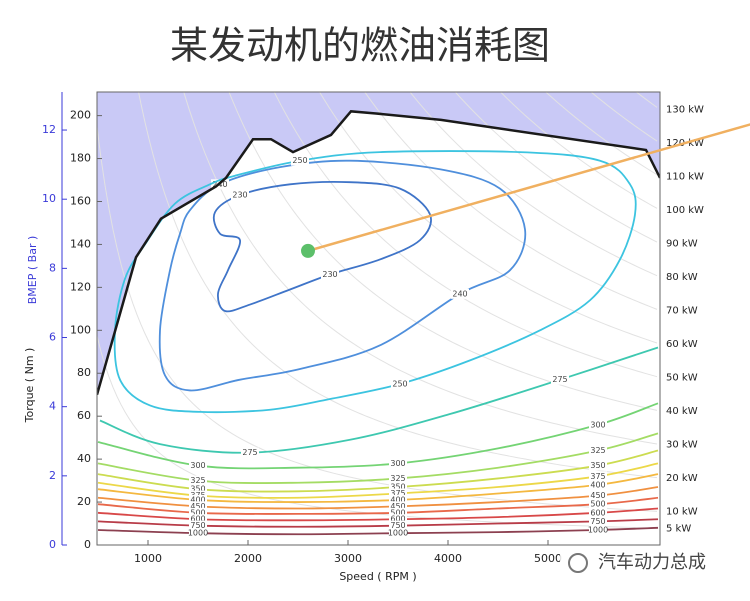  I want to click on y2-tick-label: 0, so click(52, 544).